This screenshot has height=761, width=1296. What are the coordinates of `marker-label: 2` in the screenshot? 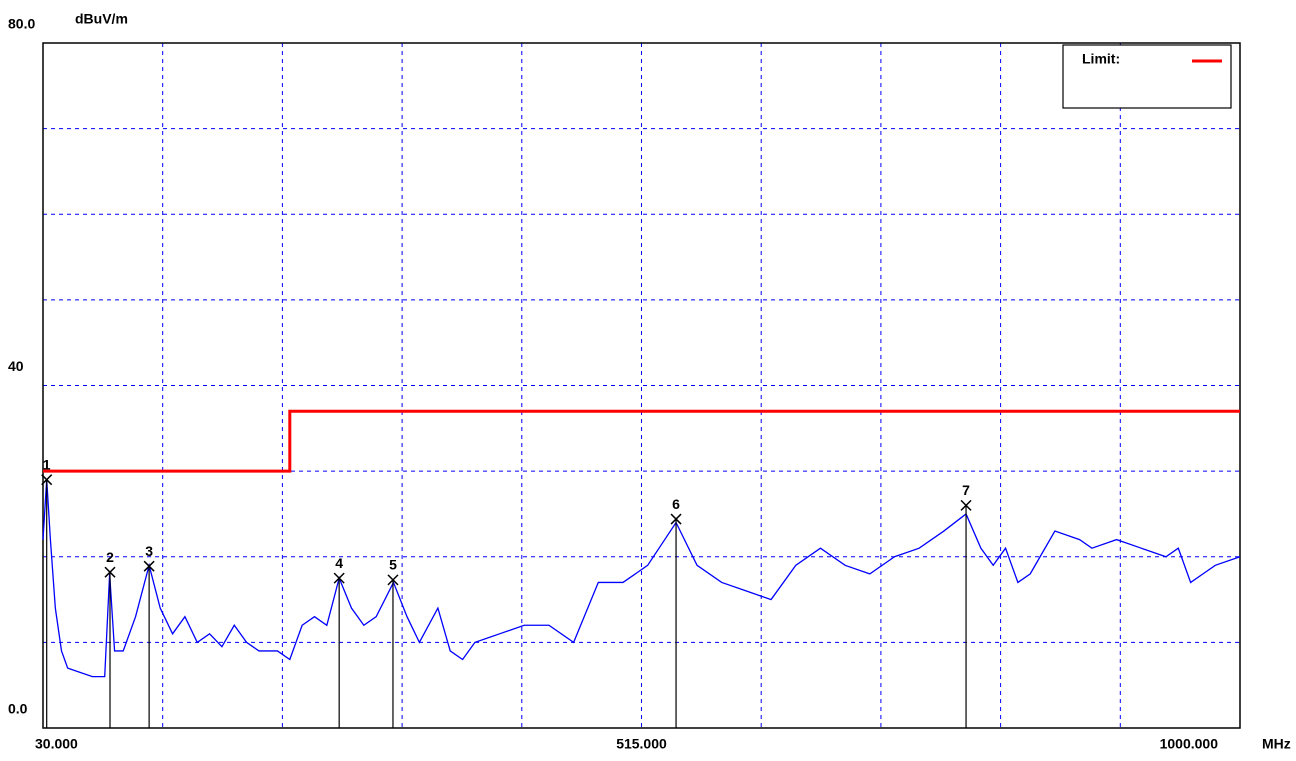 It's located at (110, 557).